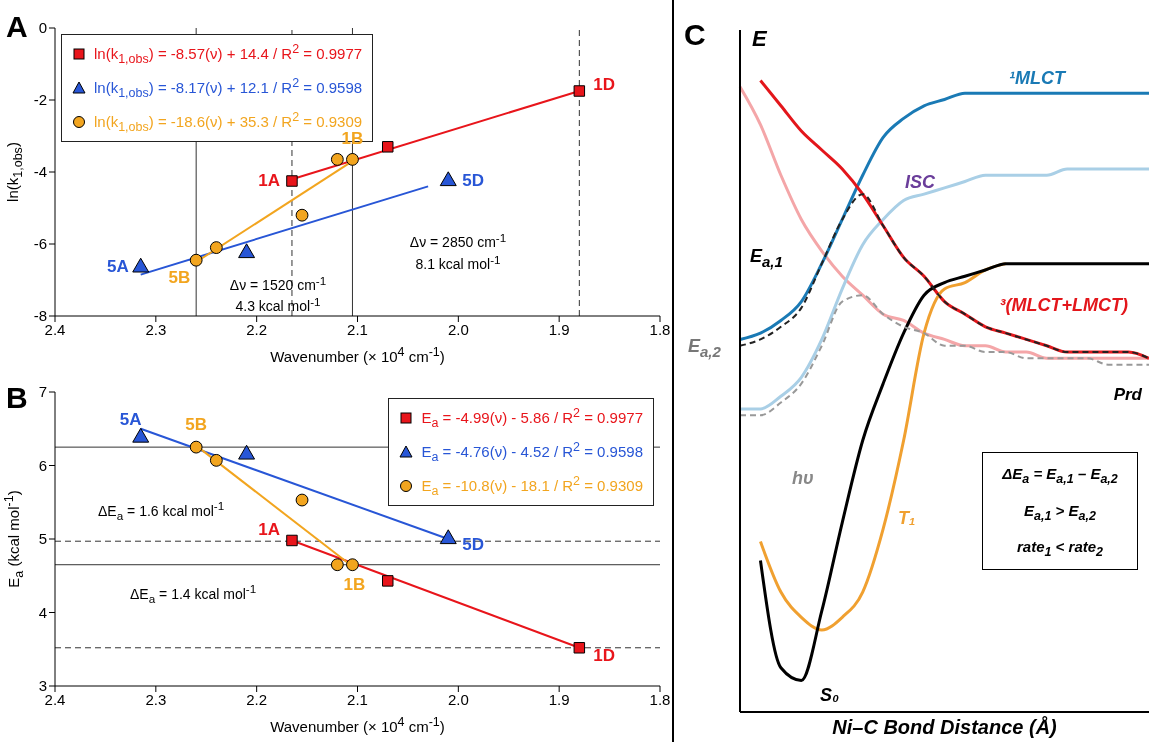  I want to click on y-tick-label: -2, so click(40, 100).